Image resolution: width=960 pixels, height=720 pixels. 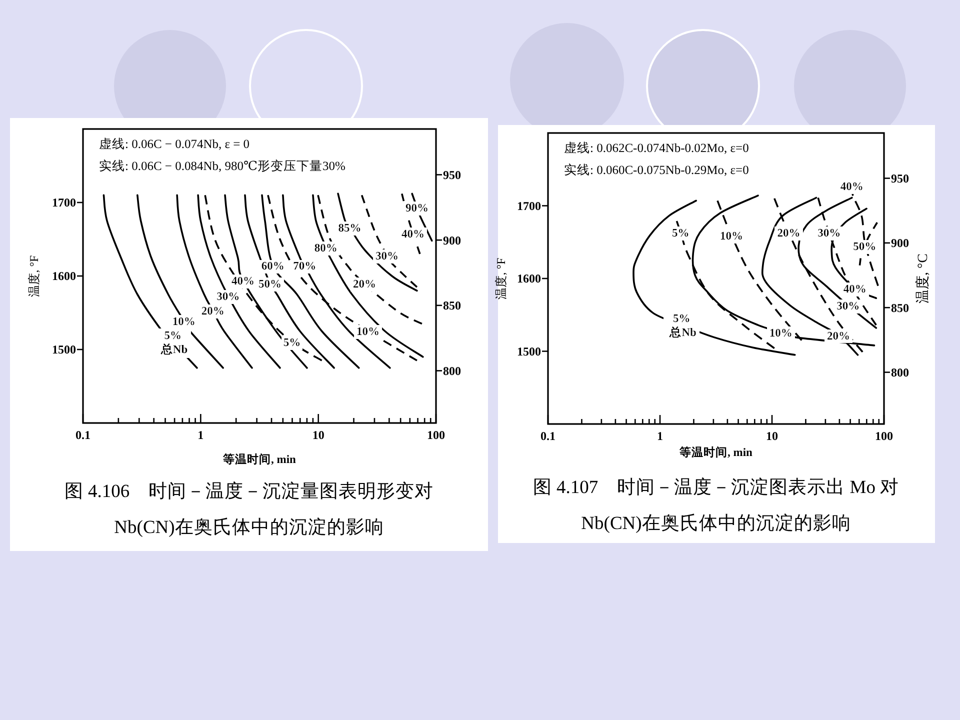 What do you see at coordinates (656, 170) in the screenshot?
I see `annotation: 实线: 0.060C-0.075Nb-0.29Mo, ε=0` at bounding box center [656, 170].